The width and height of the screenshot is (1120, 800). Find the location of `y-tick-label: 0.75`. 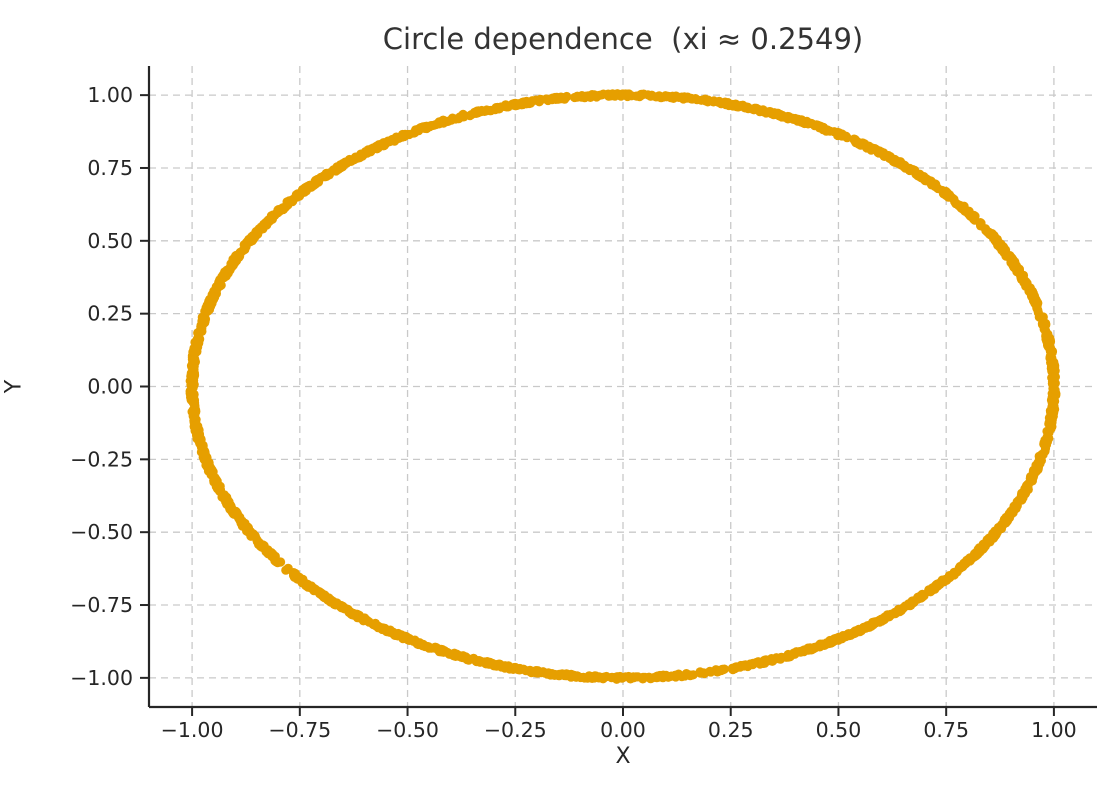

y-tick-label: 0.75 is located at coordinates (110, 168).